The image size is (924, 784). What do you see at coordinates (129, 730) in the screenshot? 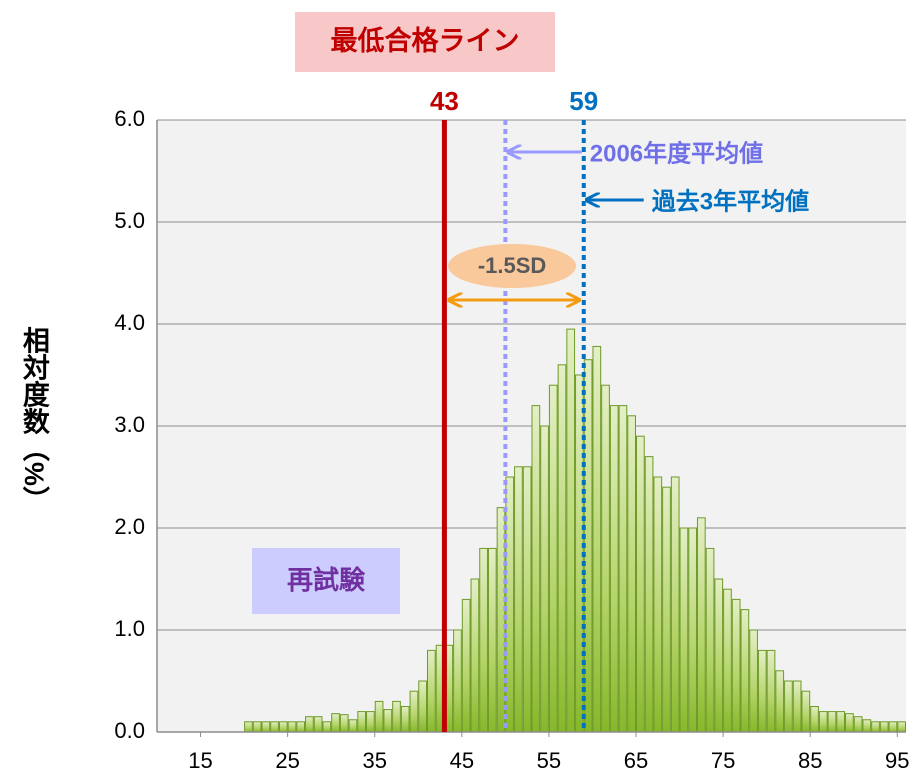
I see `y-tick-label: 0.0` at bounding box center [129, 730].